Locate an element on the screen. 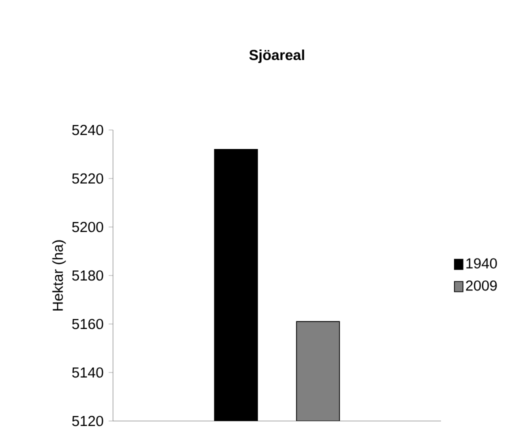  y-axis-title: Hektar (ha) is located at coordinates (59, 275).